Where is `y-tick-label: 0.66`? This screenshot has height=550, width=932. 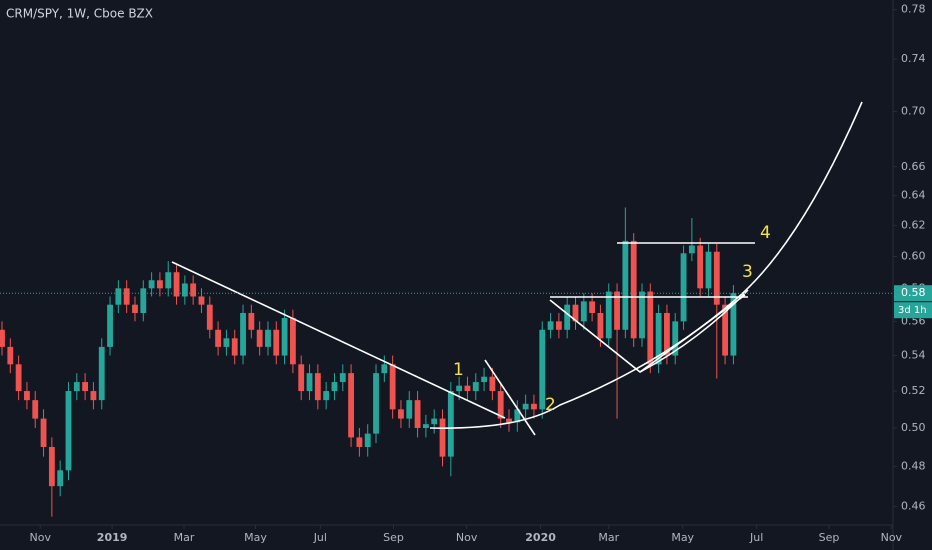
y-tick-label: 0.66 is located at coordinates (913, 166).